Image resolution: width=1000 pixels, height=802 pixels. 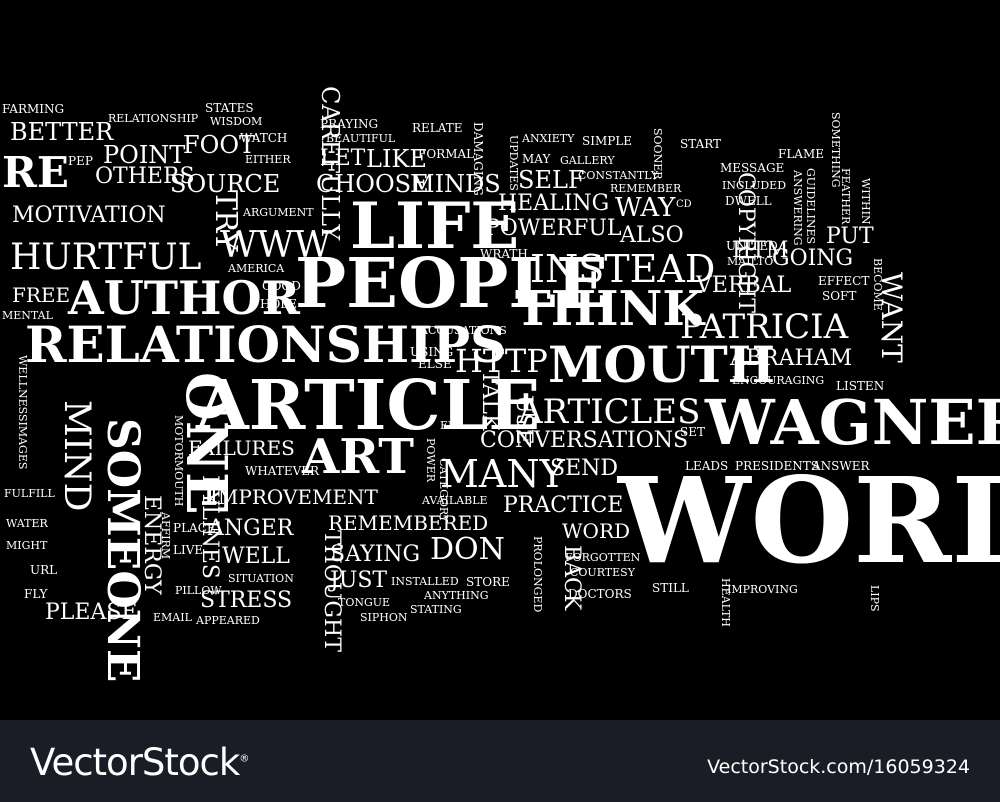 I want to click on cloud-word: RELATIONSHIP, so click(x=153, y=118).